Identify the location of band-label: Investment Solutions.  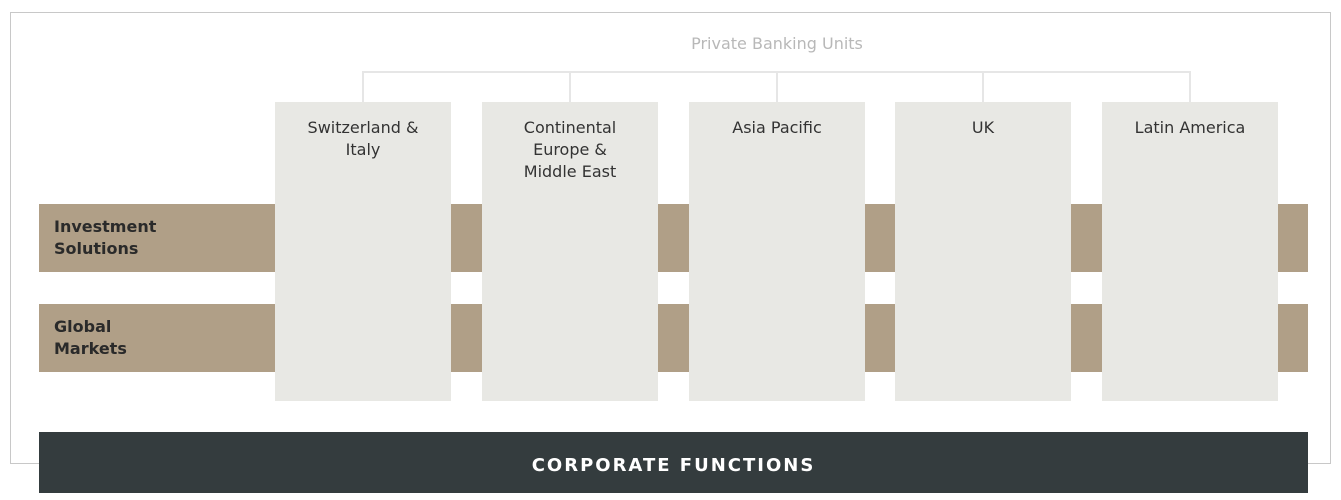
(105, 238).